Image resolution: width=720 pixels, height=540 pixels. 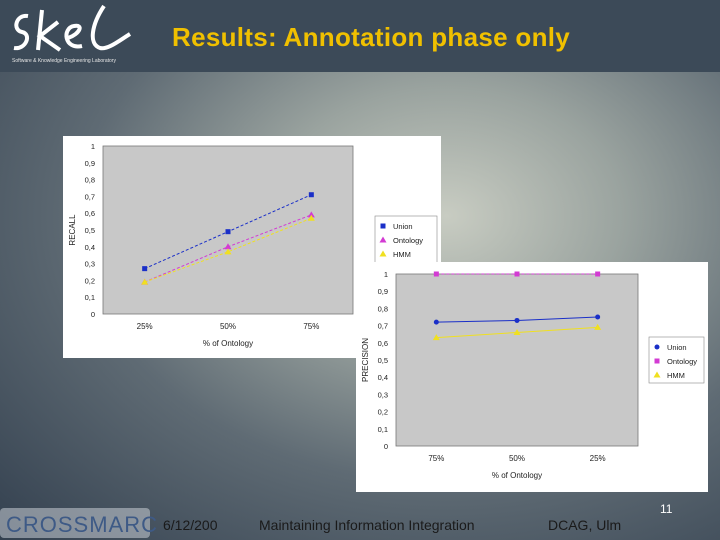 What do you see at coordinates (72, 230) in the screenshot?
I see `recall-ylabel: RECALL` at bounding box center [72, 230].